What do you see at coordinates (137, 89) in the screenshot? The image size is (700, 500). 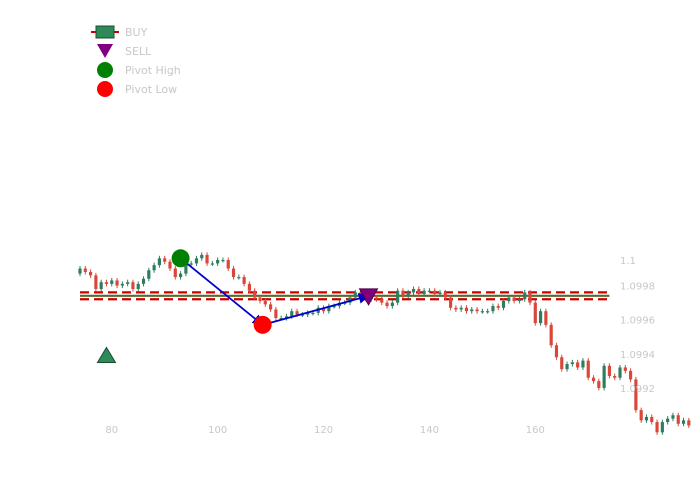 I see `legend-entry: Pivot Low` at bounding box center [137, 89].